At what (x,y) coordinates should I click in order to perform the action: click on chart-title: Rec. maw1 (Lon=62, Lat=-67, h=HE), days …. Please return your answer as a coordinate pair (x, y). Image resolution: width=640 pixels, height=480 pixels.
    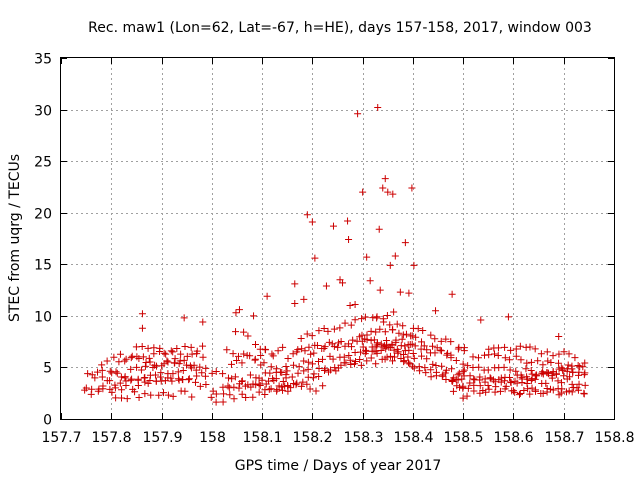
    Looking at the image, I should click on (340, 28).